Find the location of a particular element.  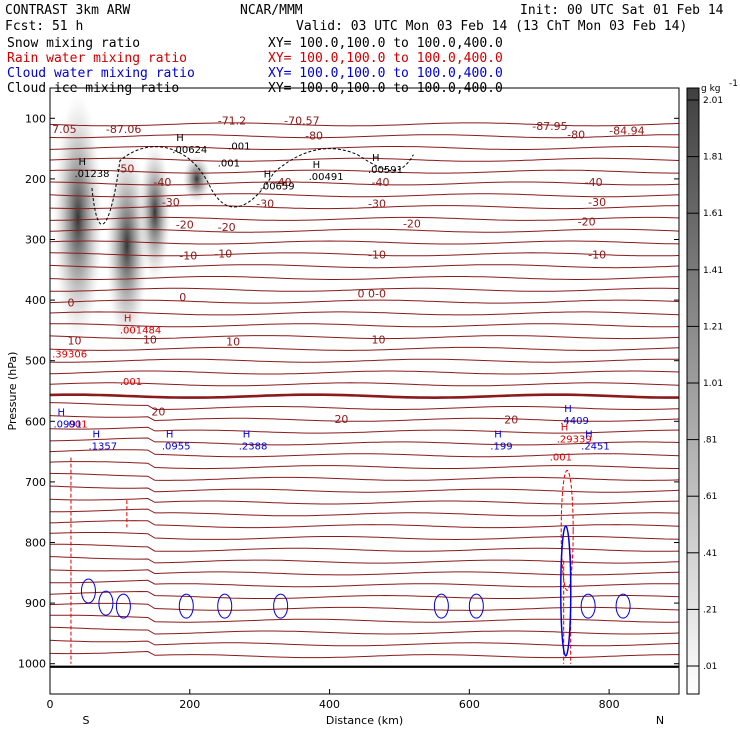

cloud-ice-contour is located at coordinates (252, 185).